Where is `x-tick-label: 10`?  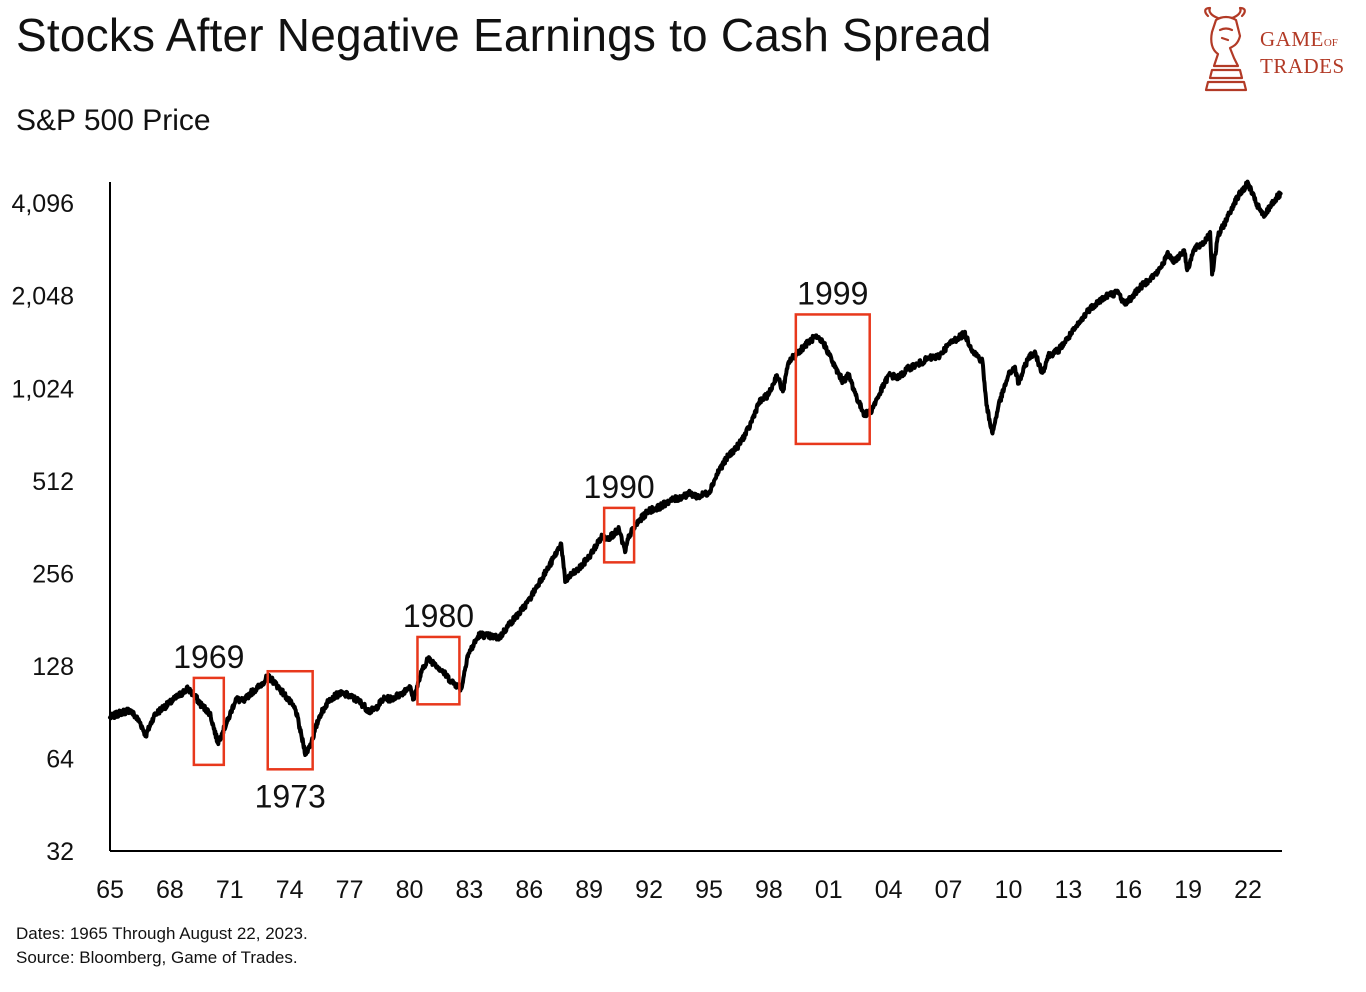
x-tick-label: 10 is located at coordinates (1009, 890).